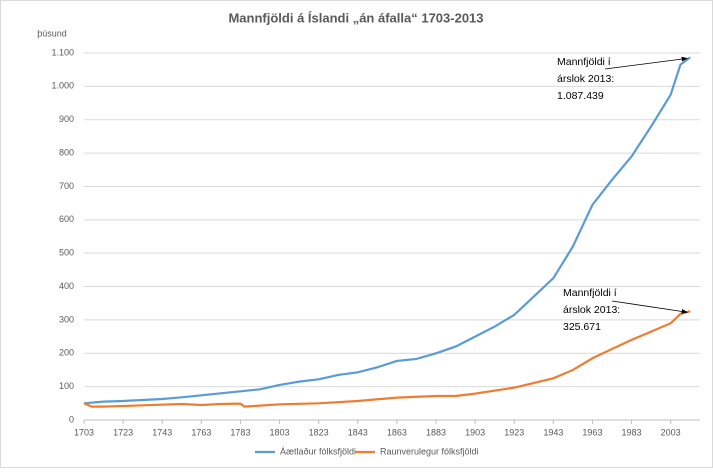  What do you see at coordinates (671, 432) in the screenshot?
I see `x-tick-label: 2003` at bounding box center [671, 432].